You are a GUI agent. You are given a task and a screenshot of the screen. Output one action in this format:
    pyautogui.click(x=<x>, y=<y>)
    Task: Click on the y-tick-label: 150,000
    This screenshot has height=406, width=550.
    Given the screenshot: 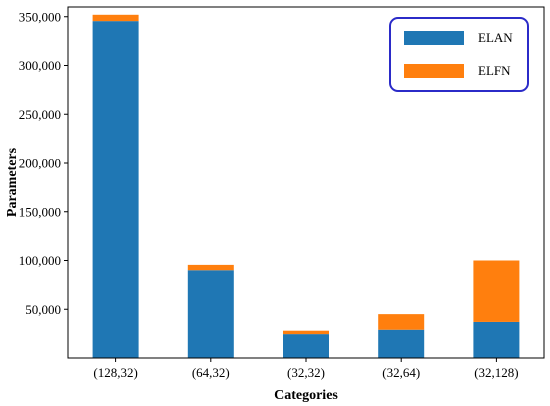 What is the action you would take?
    pyautogui.click(x=40, y=211)
    